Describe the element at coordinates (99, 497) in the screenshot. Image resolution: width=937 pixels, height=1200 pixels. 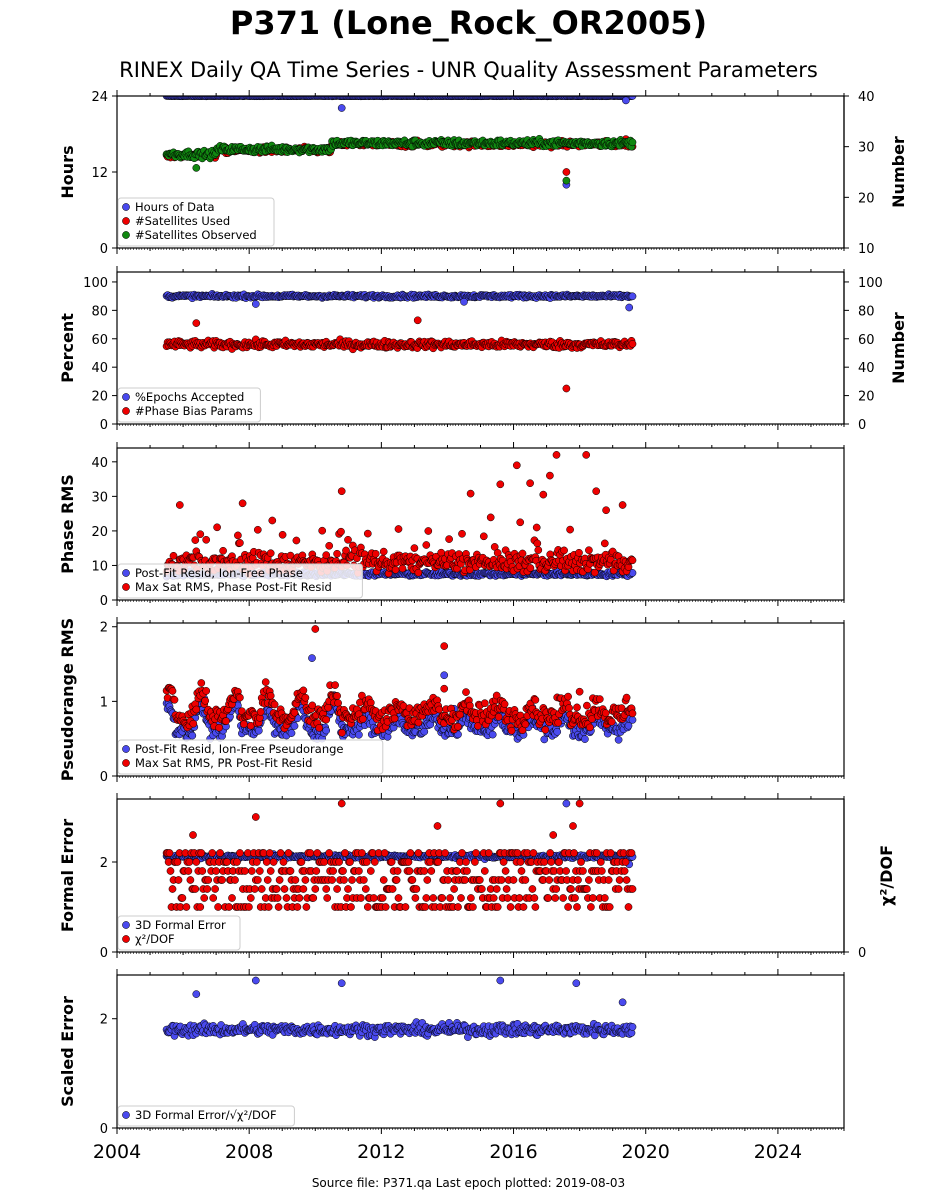
I see `y-tick-label: 30` at that location.